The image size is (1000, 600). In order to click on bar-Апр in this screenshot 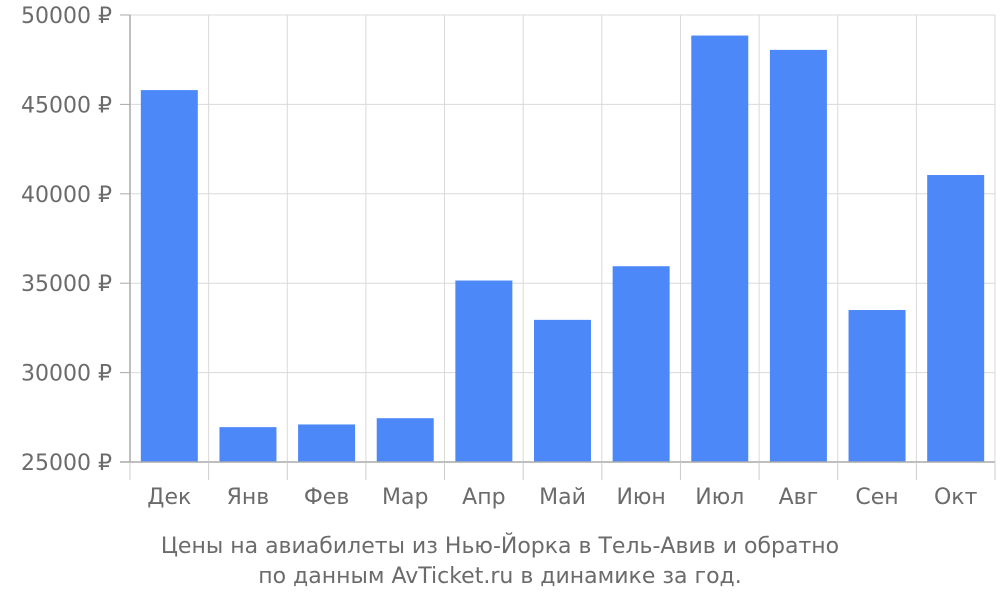, I will do `click(484, 371)`.